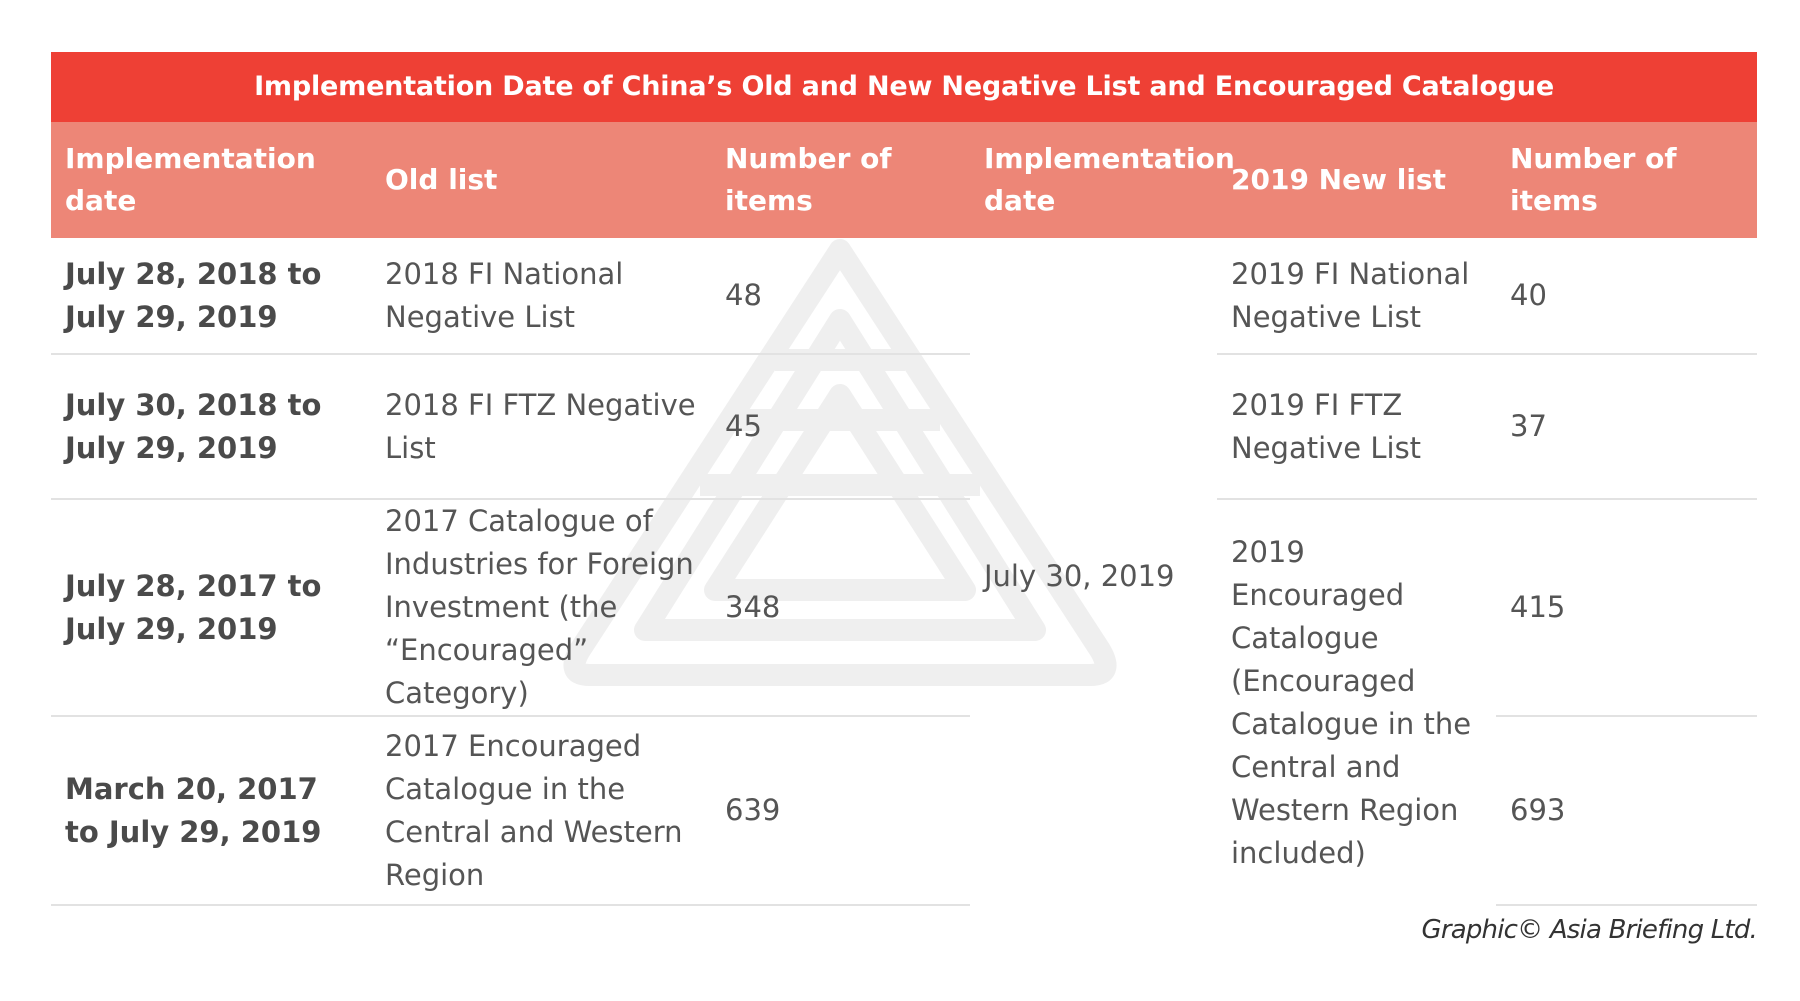 The height and width of the screenshot is (1001, 1800). What do you see at coordinates (1626, 810) in the screenshot?
I see `new-count-cell: 693` at bounding box center [1626, 810].